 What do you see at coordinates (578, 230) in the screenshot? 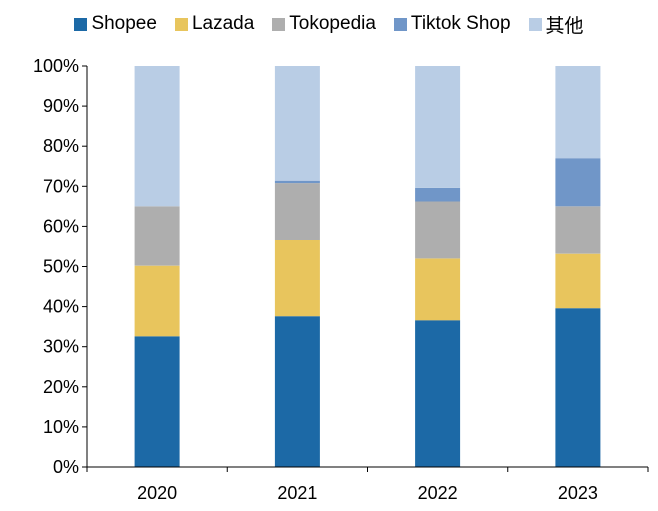
I see `bar-segment-tokopedia-2023` at bounding box center [578, 230].